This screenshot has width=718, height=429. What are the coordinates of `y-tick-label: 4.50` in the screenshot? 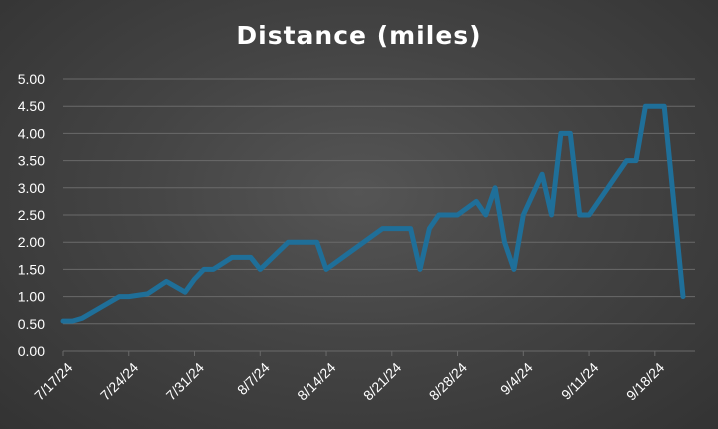 It's located at (31, 106).